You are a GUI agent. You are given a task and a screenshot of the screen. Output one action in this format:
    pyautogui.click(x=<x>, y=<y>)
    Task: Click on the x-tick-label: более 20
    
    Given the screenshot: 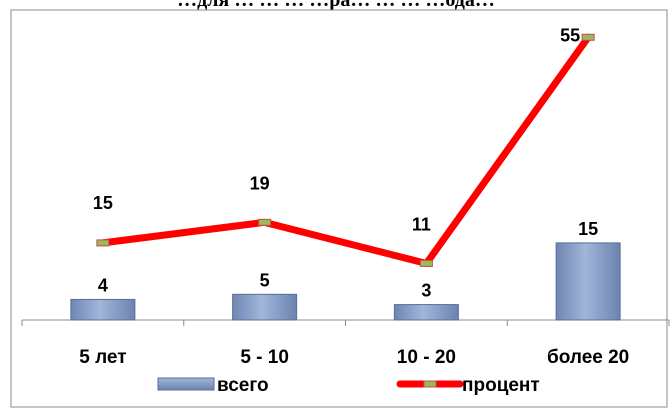 What is the action you would take?
    pyautogui.click(x=588, y=357)
    